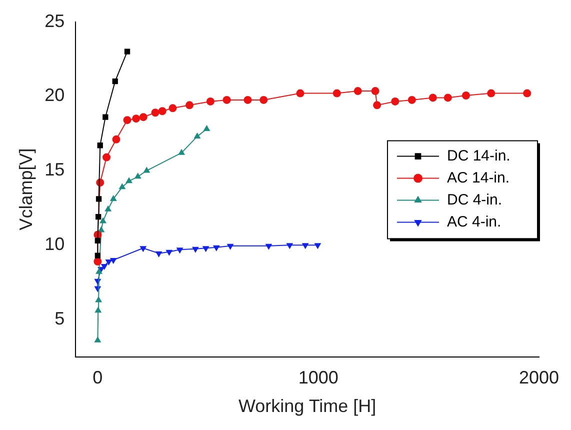 The height and width of the screenshot is (430, 571). What do you see at coordinates (26, 189) in the screenshot?
I see `y-axis-title: Vclamp[V]` at bounding box center [26, 189].